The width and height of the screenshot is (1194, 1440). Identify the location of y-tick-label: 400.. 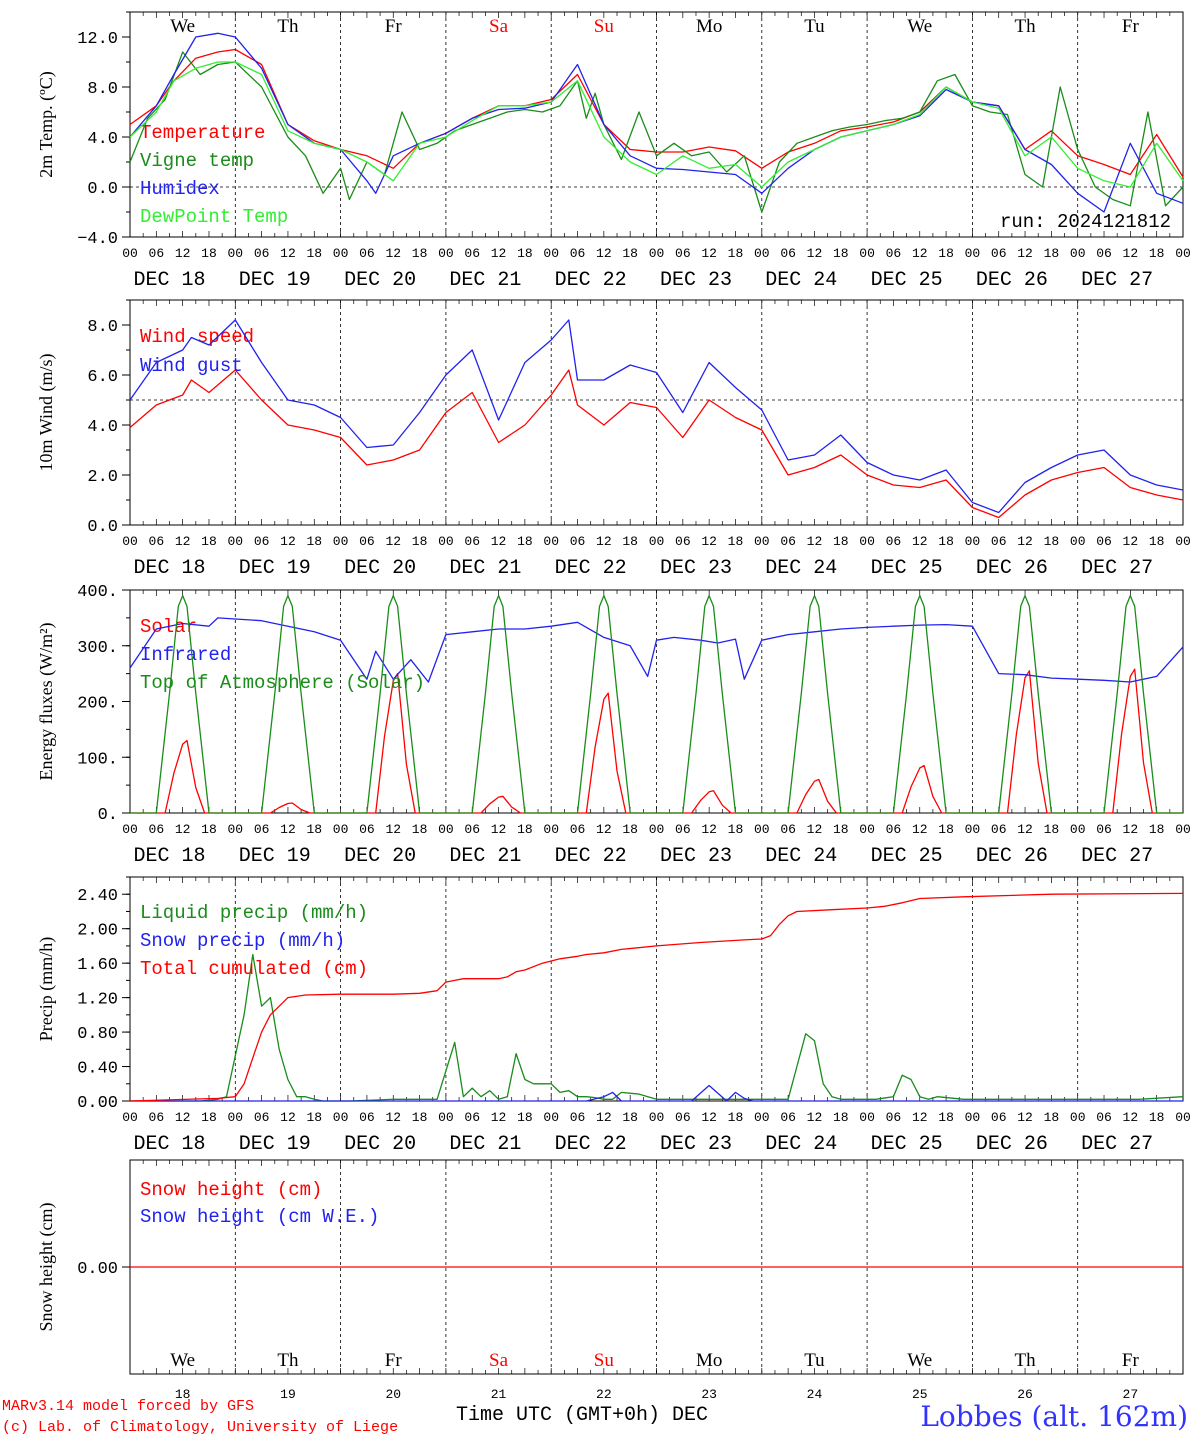
(97, 592).